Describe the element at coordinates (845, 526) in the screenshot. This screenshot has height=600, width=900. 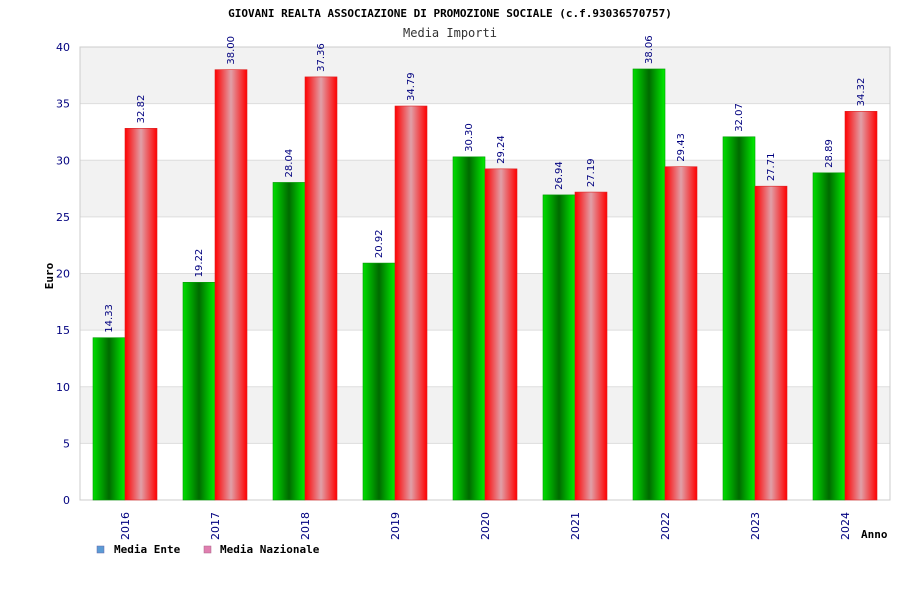
I see `x-tick-label: 2024` at that location.